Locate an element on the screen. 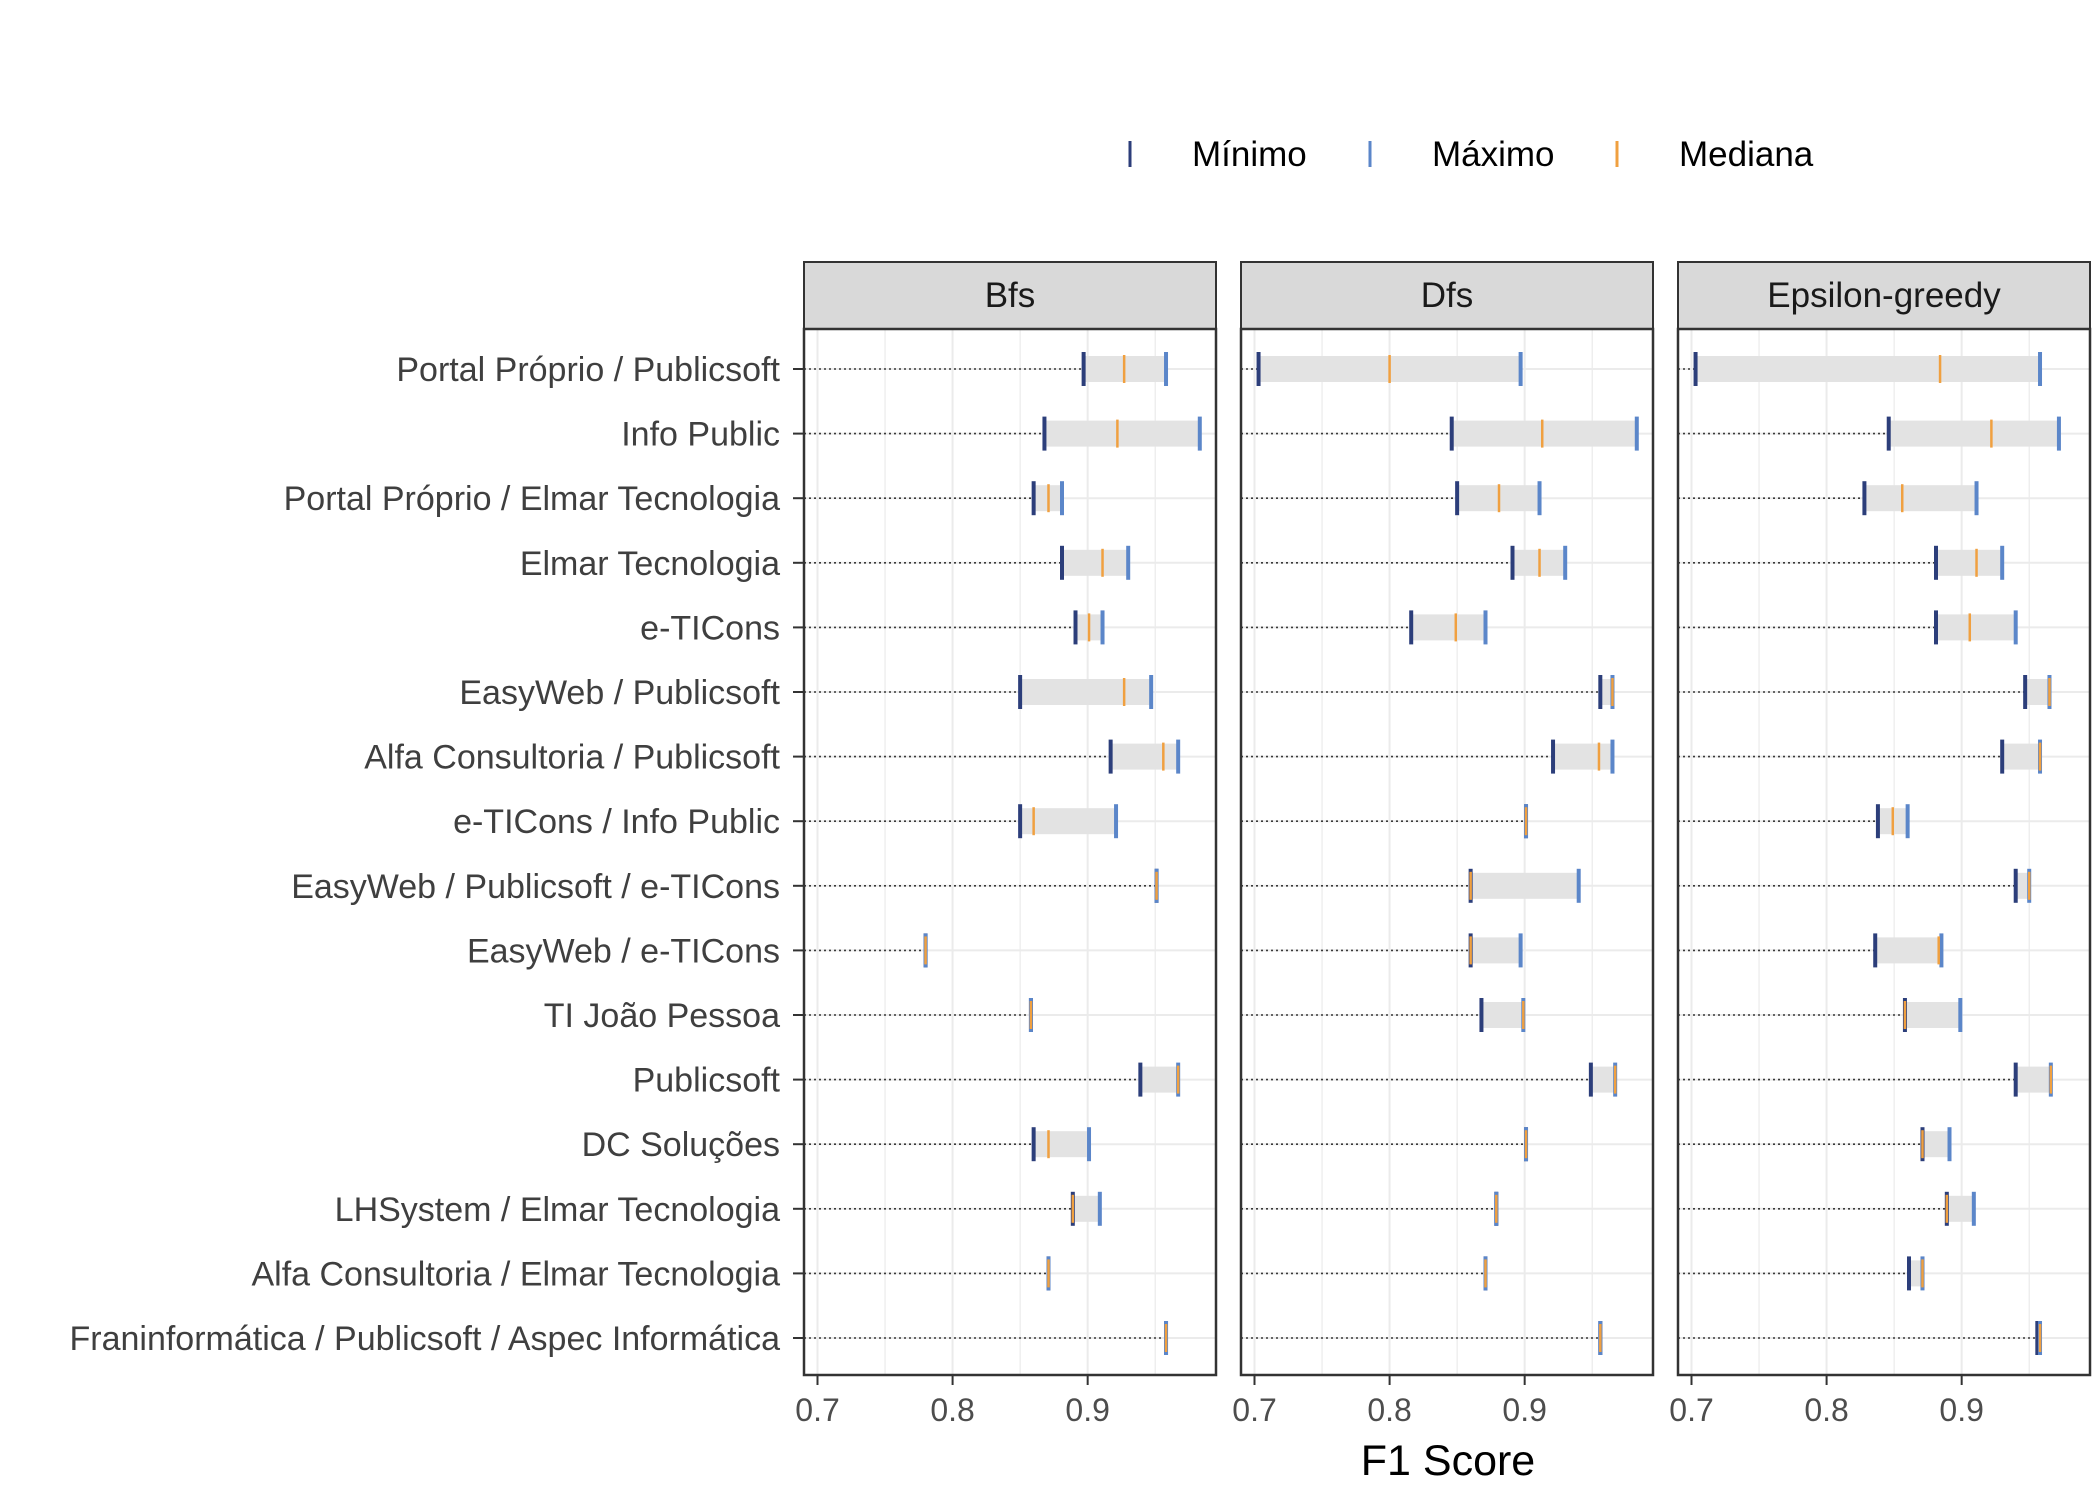 This screenshot has height=1499, width=2100. category-label: EasyWeb / Publicsoft is located at coordinates (619, 693).